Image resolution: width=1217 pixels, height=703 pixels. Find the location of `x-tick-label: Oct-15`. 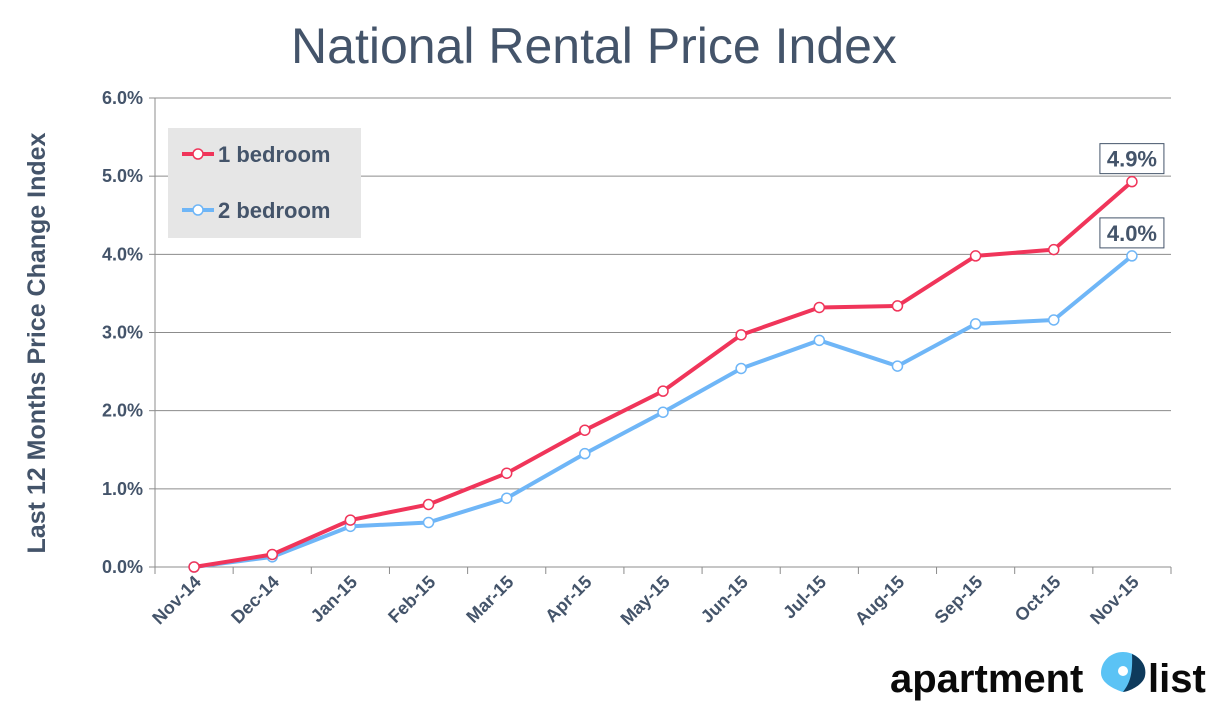

x-tick-label: Oct-15 is located at coordinates (1038, 599).